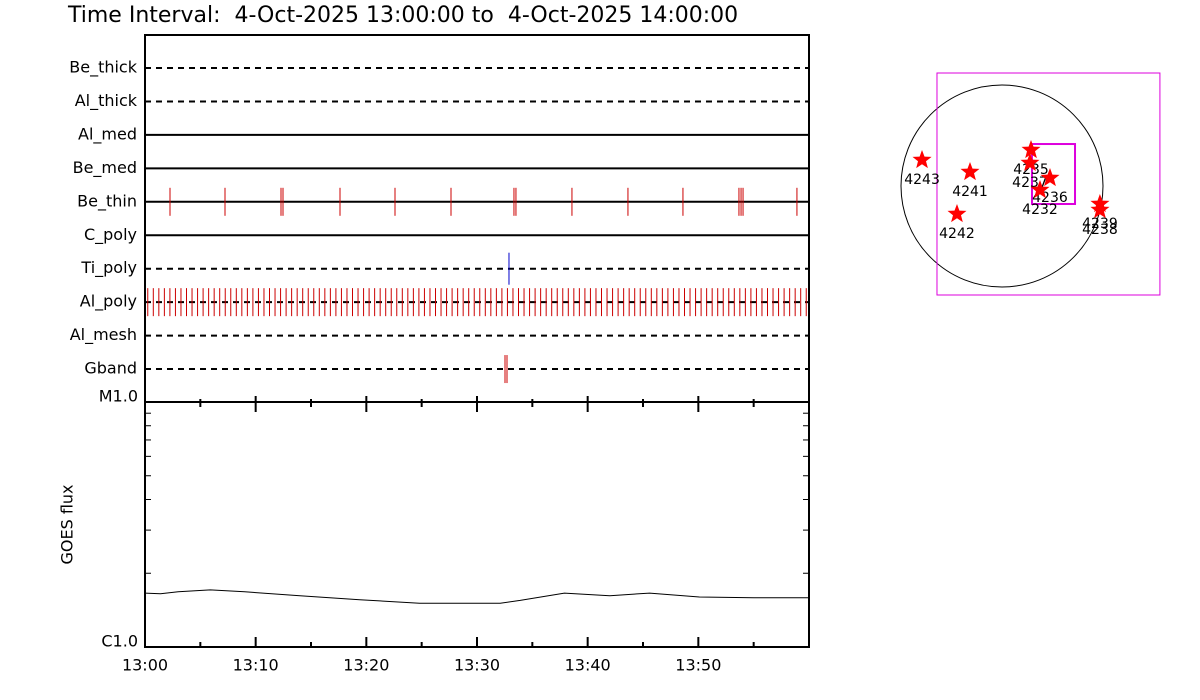 Image resolution: width=1200 pixels, height=700 pixels. What do you see at coordinates (108, 268) in the screenshot?
I see `row-label: Ti_poly` at bounding box center [108, 268].